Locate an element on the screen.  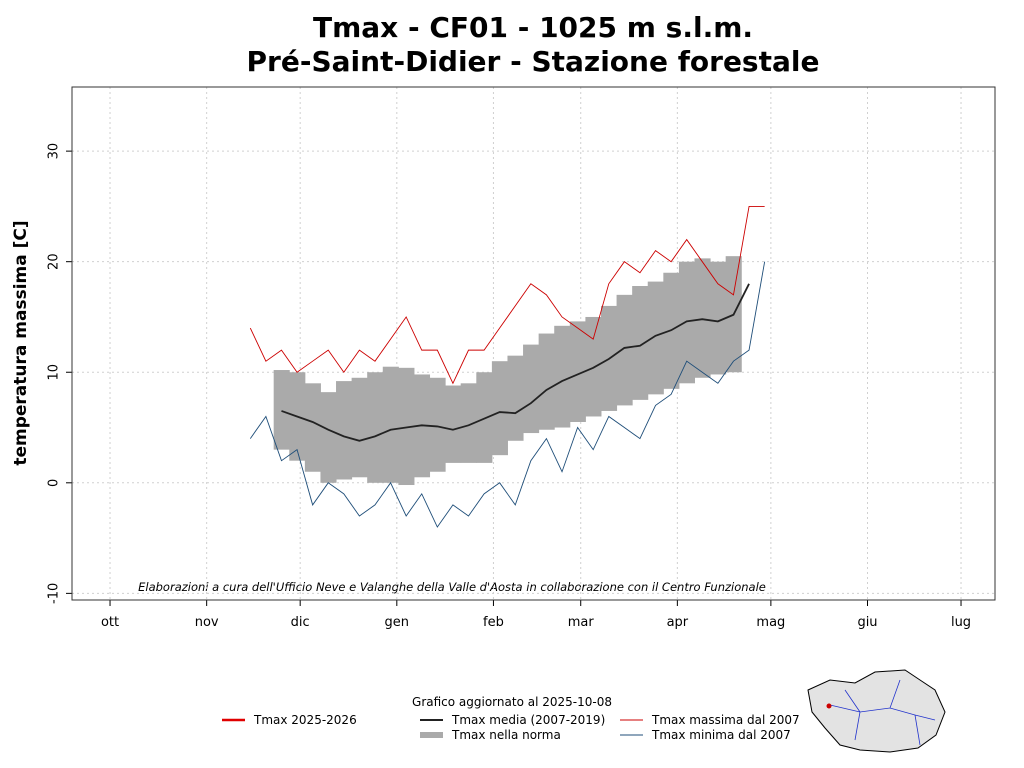
y-tick-label: -10 is located at coordinates (54, 593).